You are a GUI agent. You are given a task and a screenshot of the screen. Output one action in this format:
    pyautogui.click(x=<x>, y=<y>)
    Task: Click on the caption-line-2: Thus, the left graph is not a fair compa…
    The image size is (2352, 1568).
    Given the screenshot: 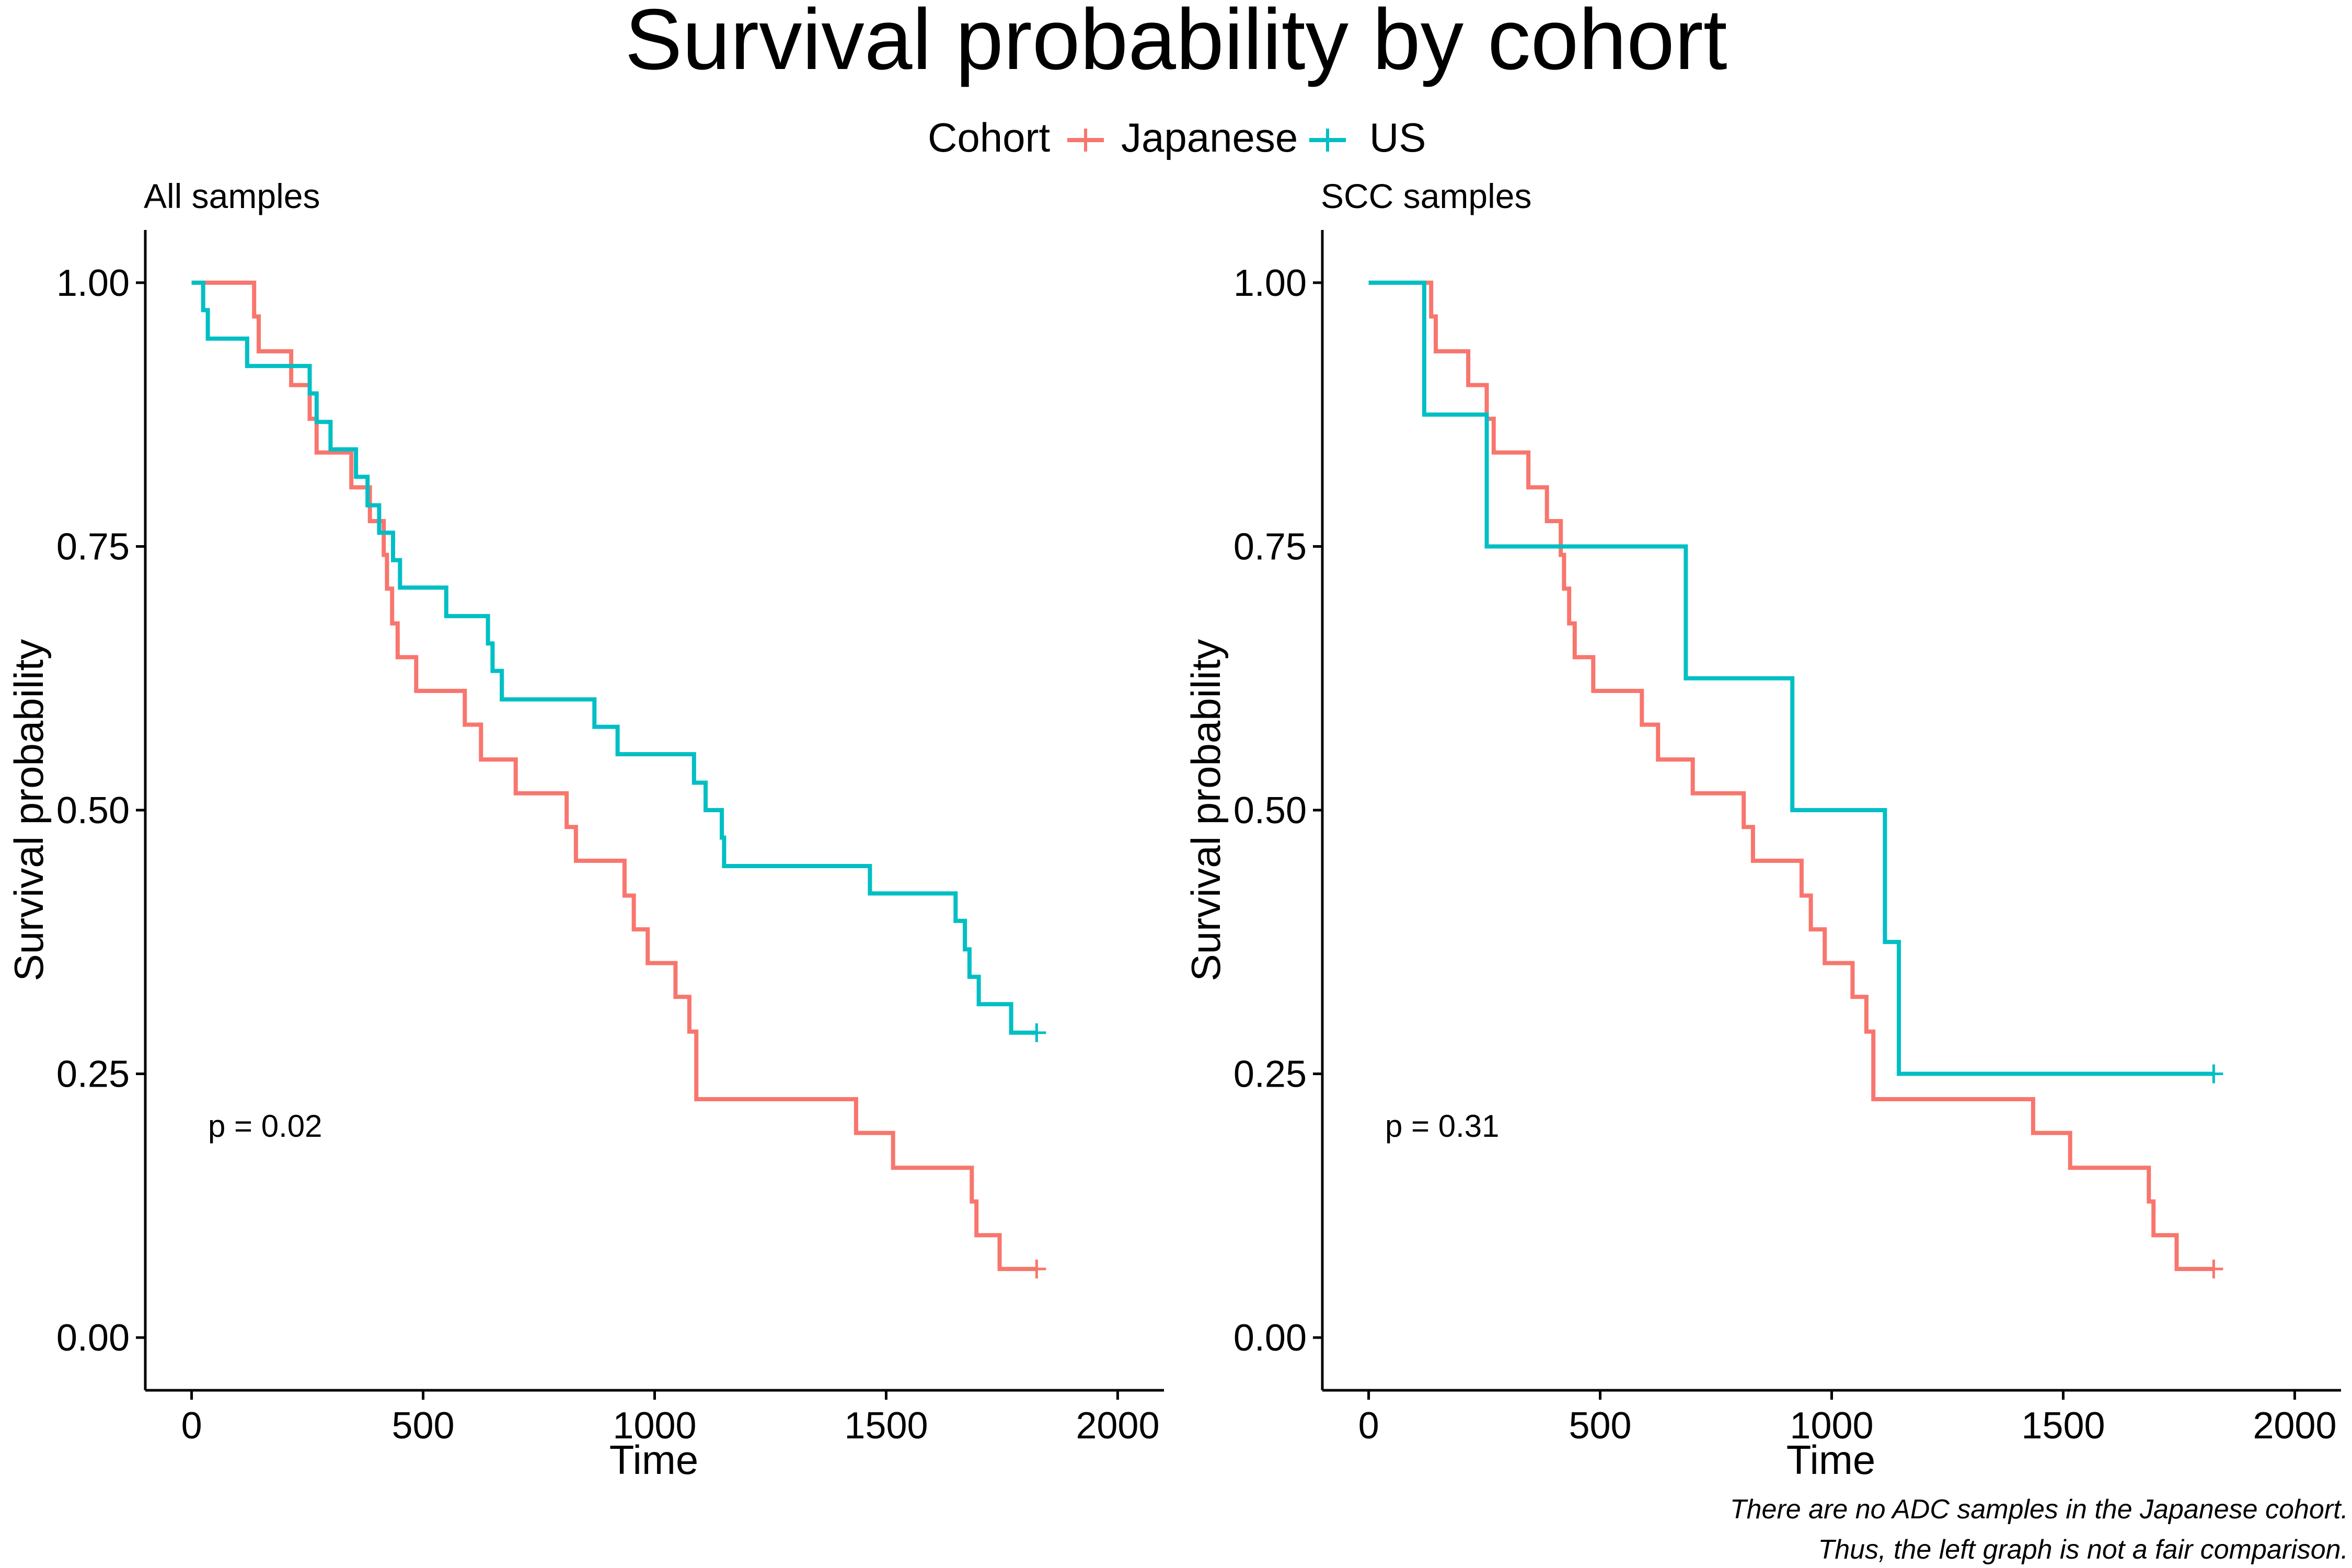 What is the action you would take?
    pyautogui.click(x=2083, y=1550)
    